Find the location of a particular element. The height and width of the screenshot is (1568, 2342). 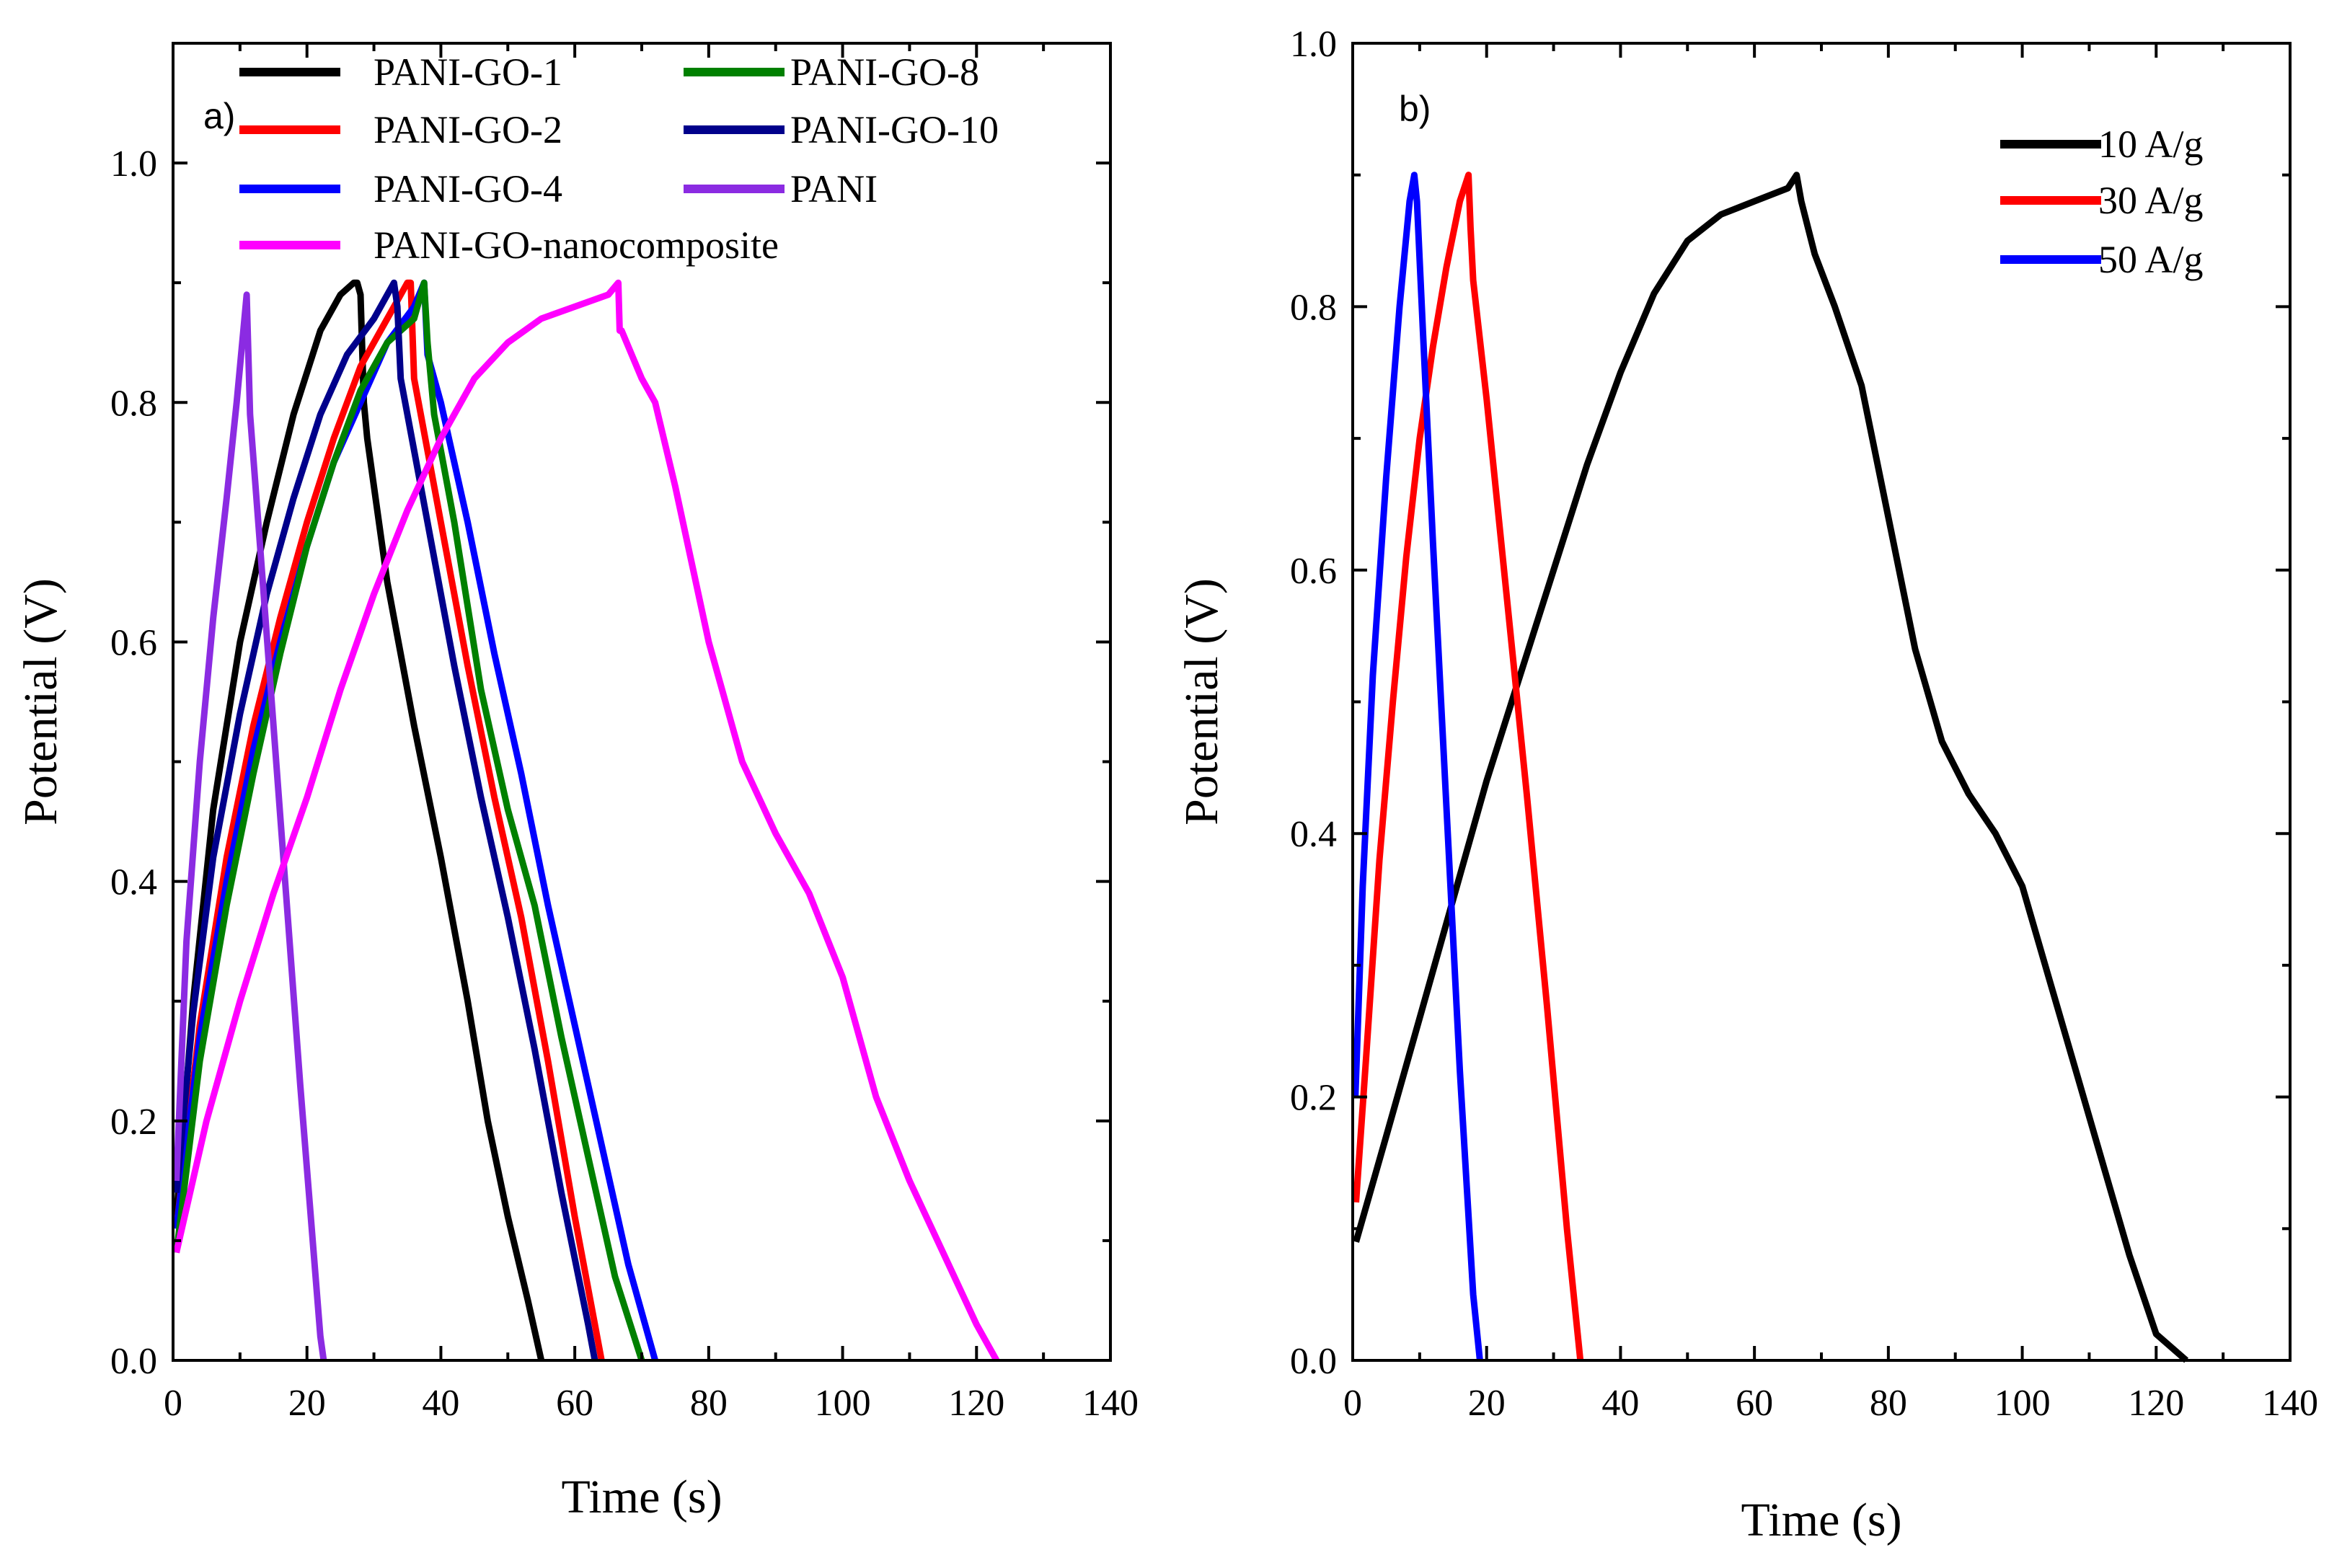

panel-a-y-tick-label: 1.0 is located at coordinates (134, 164).